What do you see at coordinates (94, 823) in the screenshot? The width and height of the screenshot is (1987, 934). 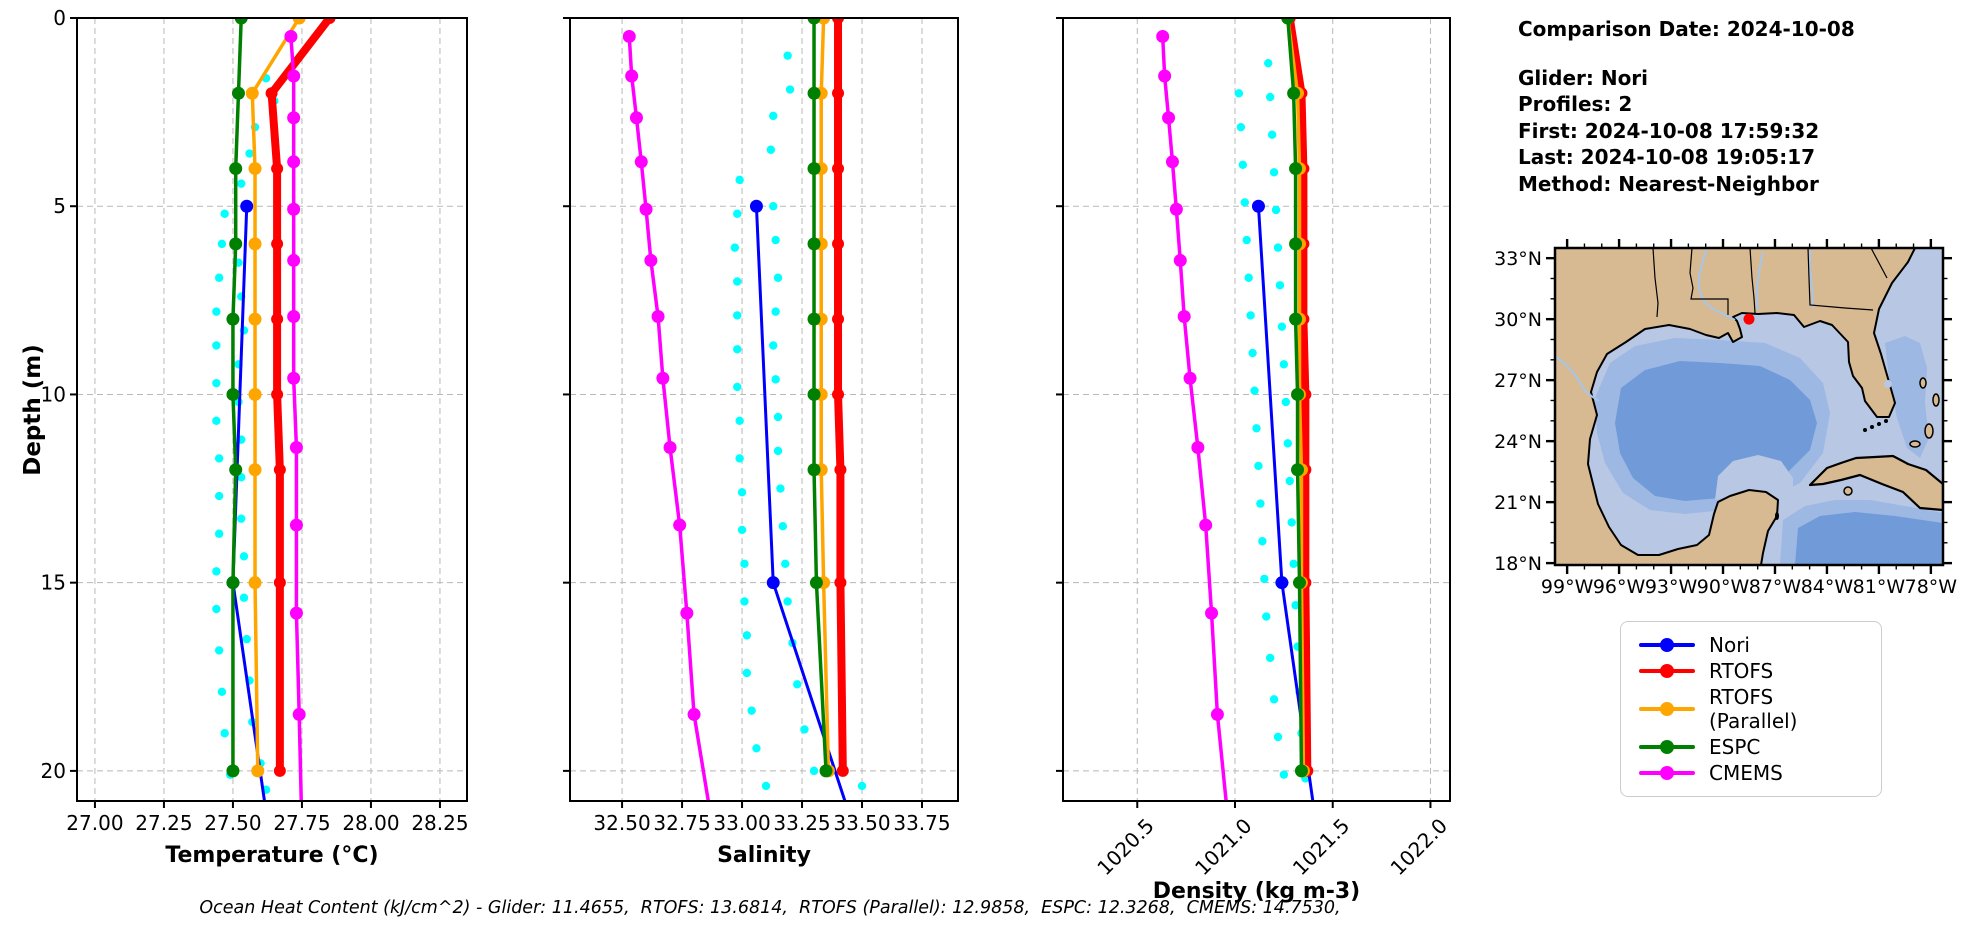 I see `x-tick-label: 27.00` at bounding box center [94, 823].